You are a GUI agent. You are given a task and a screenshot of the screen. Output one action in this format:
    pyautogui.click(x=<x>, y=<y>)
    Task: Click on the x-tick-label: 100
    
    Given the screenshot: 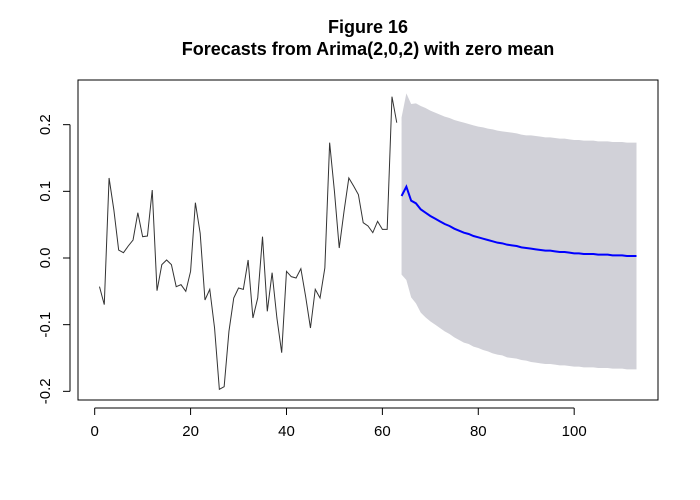 What is the action you would take?
    pyautogui.click(x=574, y=431)
    